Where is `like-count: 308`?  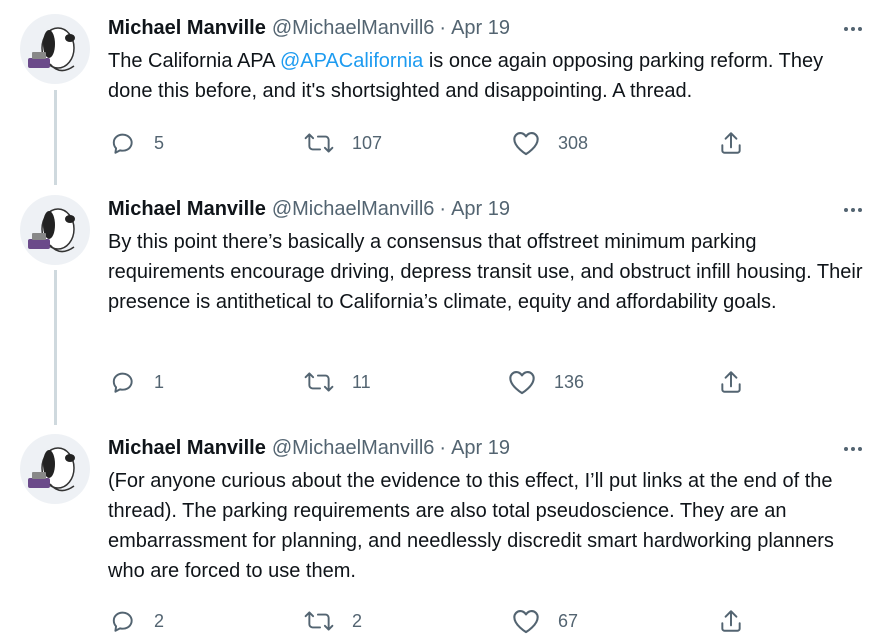 like-count: 308 is located at coordinates (573, 142).